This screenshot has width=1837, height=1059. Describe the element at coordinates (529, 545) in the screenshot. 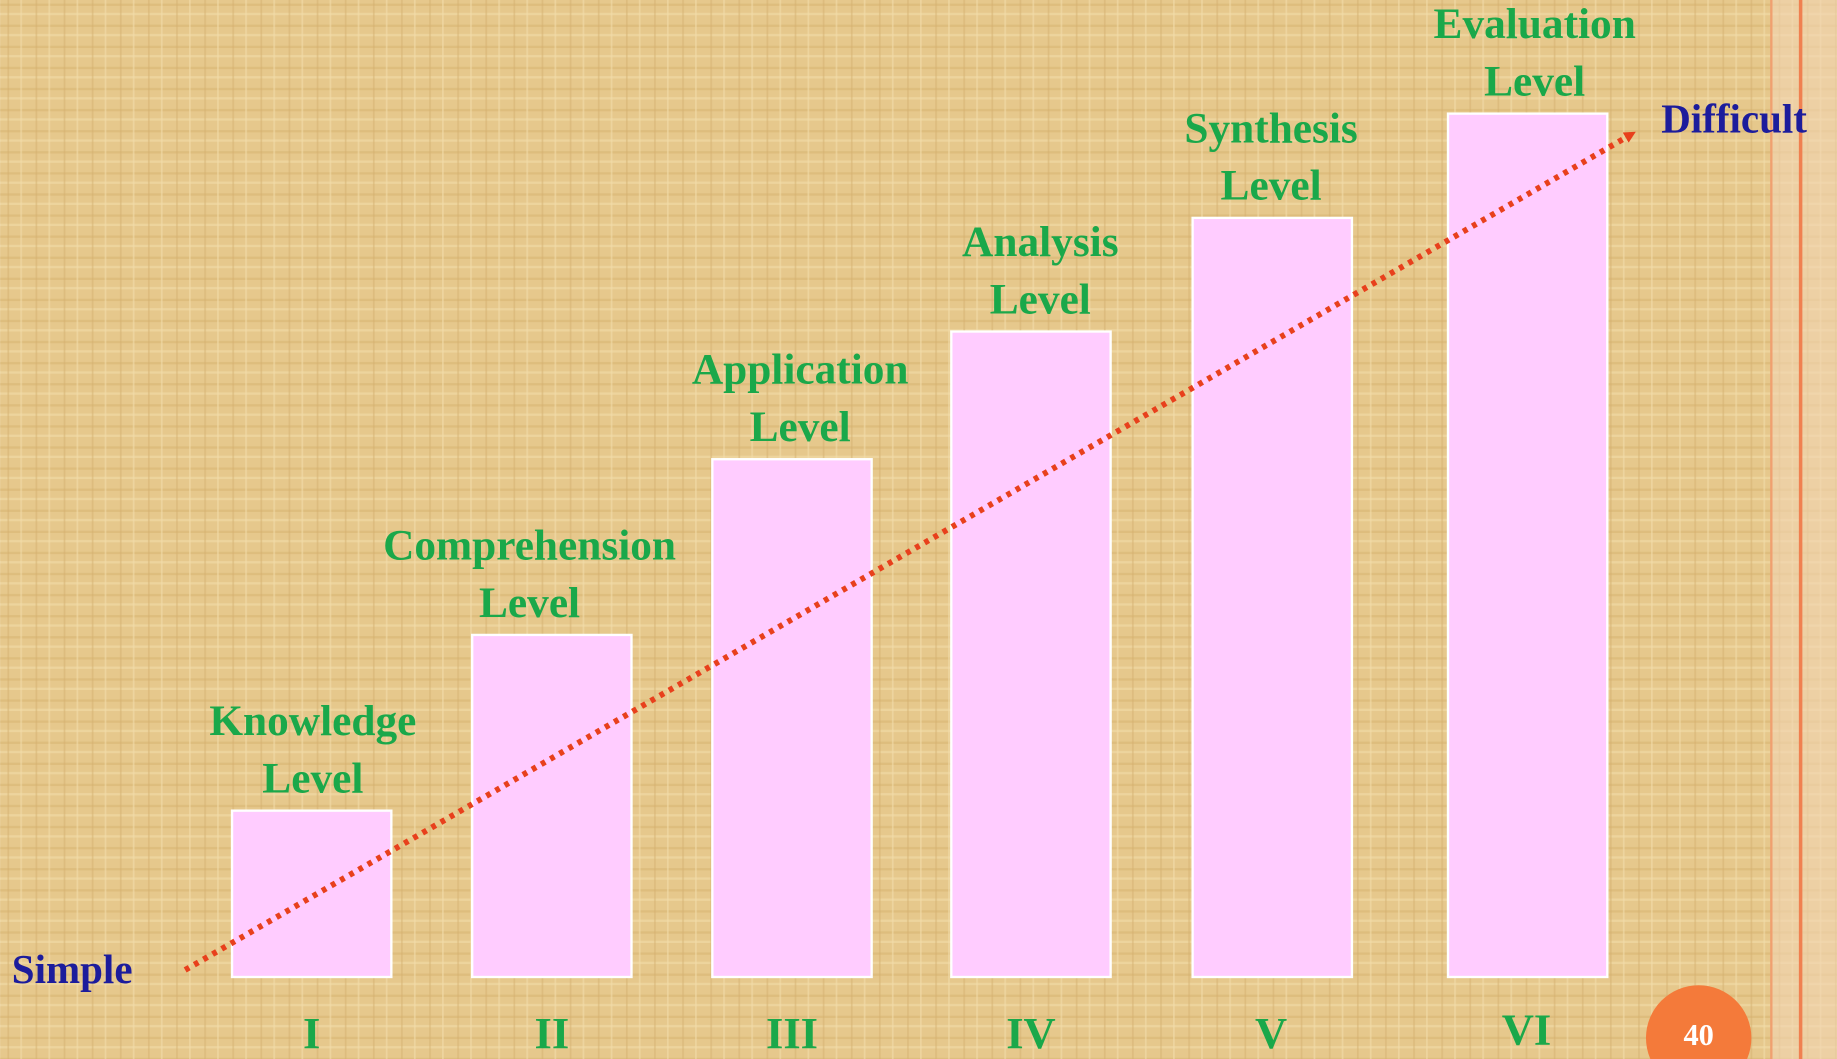

I see `level-label: Comprehension` at that location.